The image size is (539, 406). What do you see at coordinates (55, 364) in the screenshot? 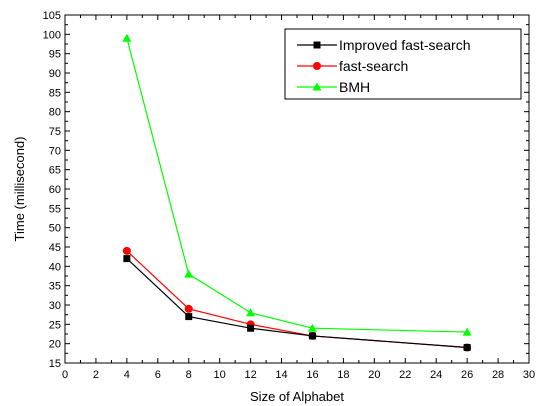
I see `y-tick-label: 15` at bounding box center [55, 364].